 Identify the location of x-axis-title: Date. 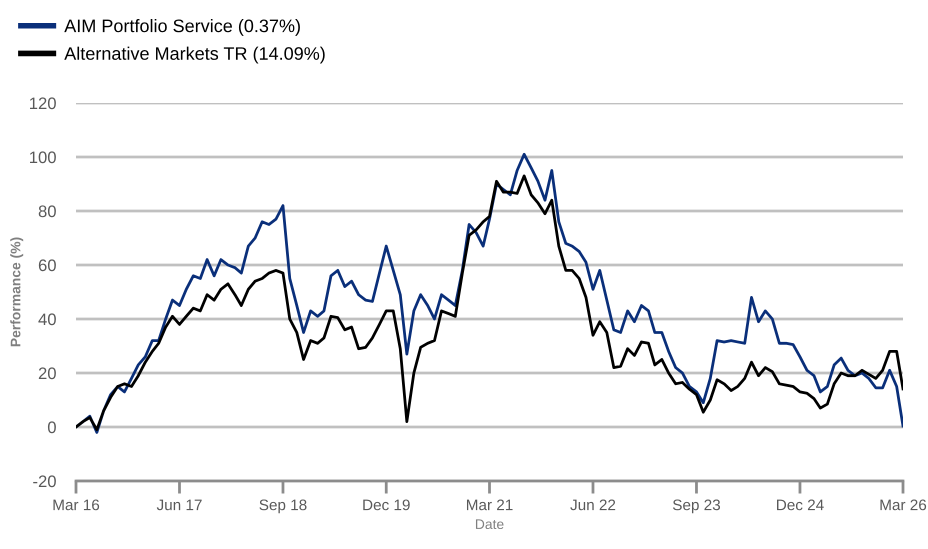
(490, 524).